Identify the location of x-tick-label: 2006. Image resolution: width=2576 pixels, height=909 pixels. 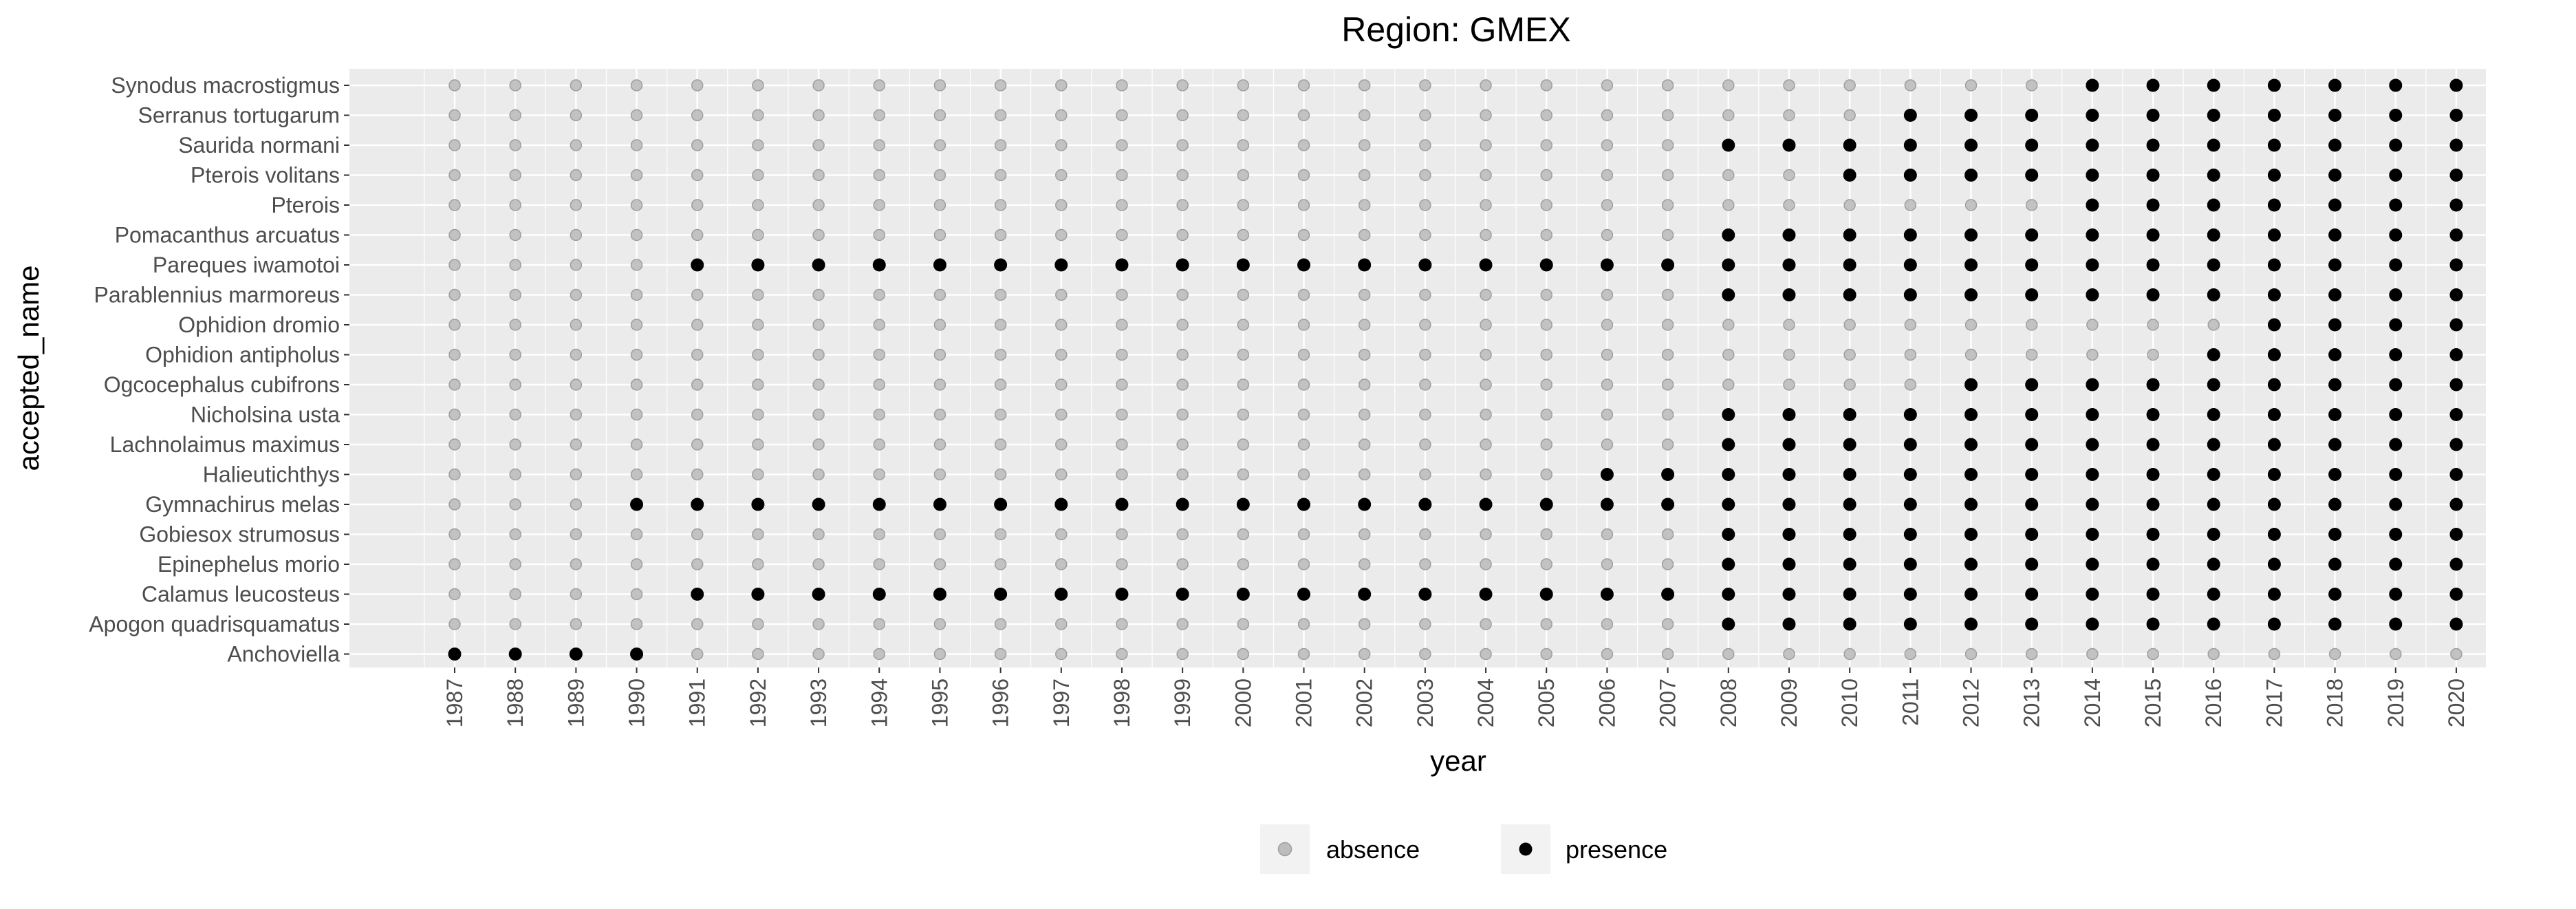
(1606, 702).